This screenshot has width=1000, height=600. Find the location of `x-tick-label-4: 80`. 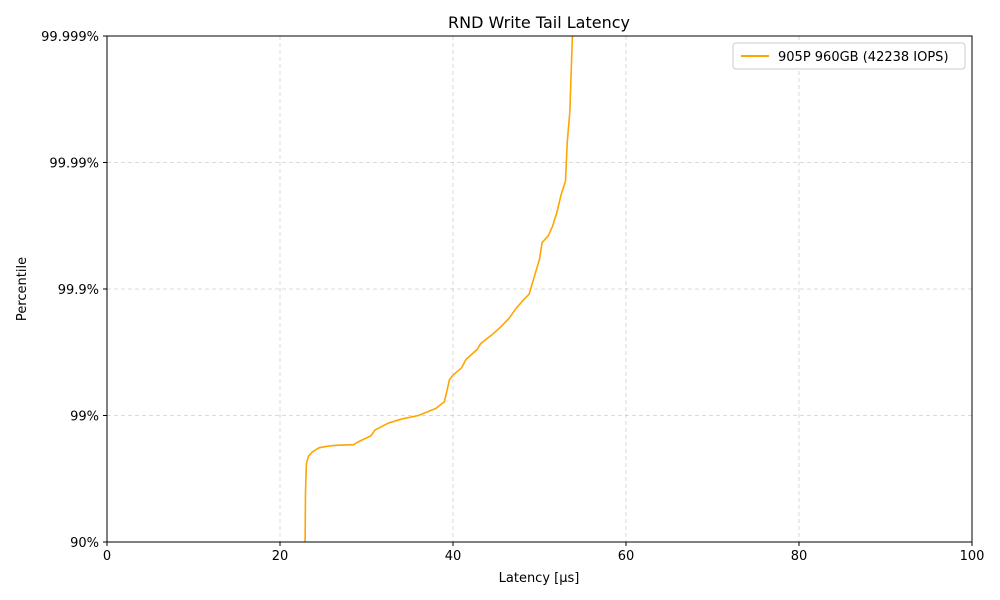

x-tick-label-4: 80 is located at coordinates (799, 556).